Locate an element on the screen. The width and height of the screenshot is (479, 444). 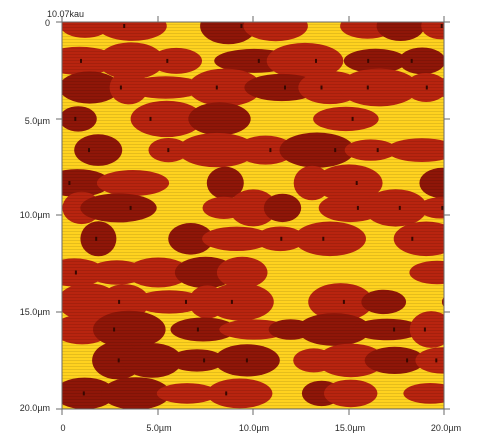
y-tick-label-15: 15.0µm is located at coordinates (27, 312).